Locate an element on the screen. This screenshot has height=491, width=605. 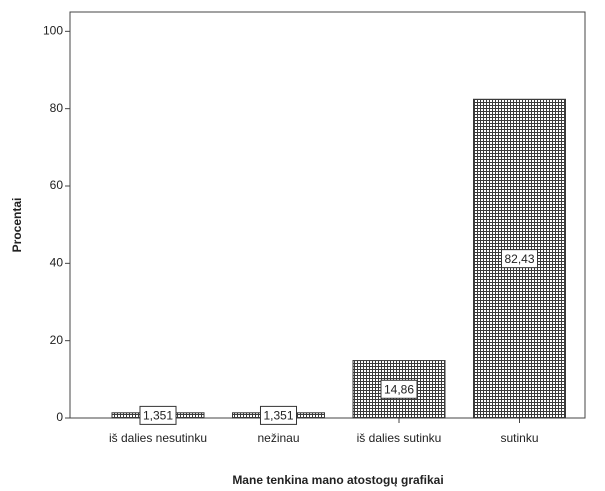
y-tick-label: 40 is located at coordinates (57, 263).